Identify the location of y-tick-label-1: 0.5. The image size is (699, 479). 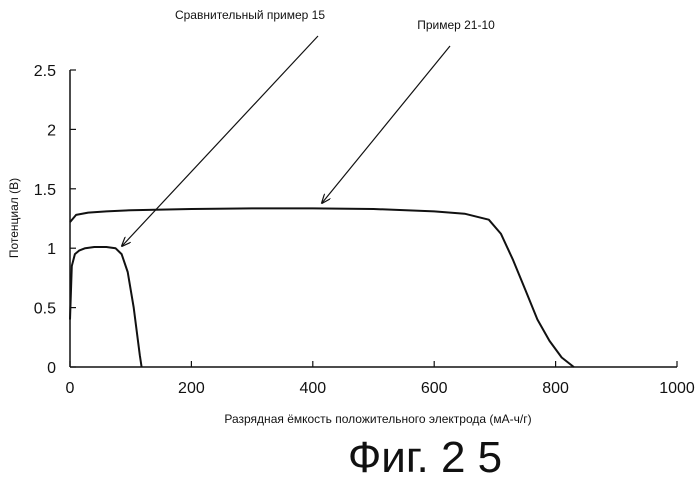
(45, 309).